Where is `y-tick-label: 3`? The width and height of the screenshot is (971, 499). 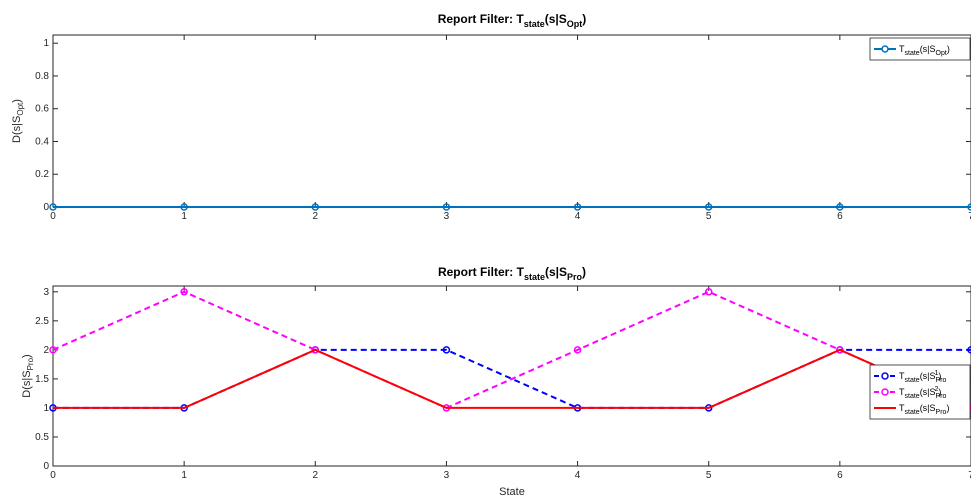 y-tick-label: 3 is located at coordinates (46, 292).